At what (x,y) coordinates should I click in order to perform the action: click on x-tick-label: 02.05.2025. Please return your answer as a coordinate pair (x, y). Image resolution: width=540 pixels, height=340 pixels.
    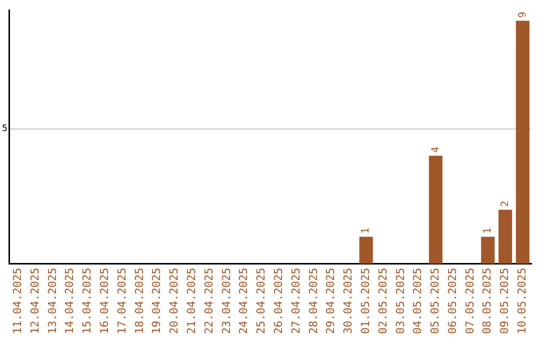
    Looking at the image, I should click on (383, 301).